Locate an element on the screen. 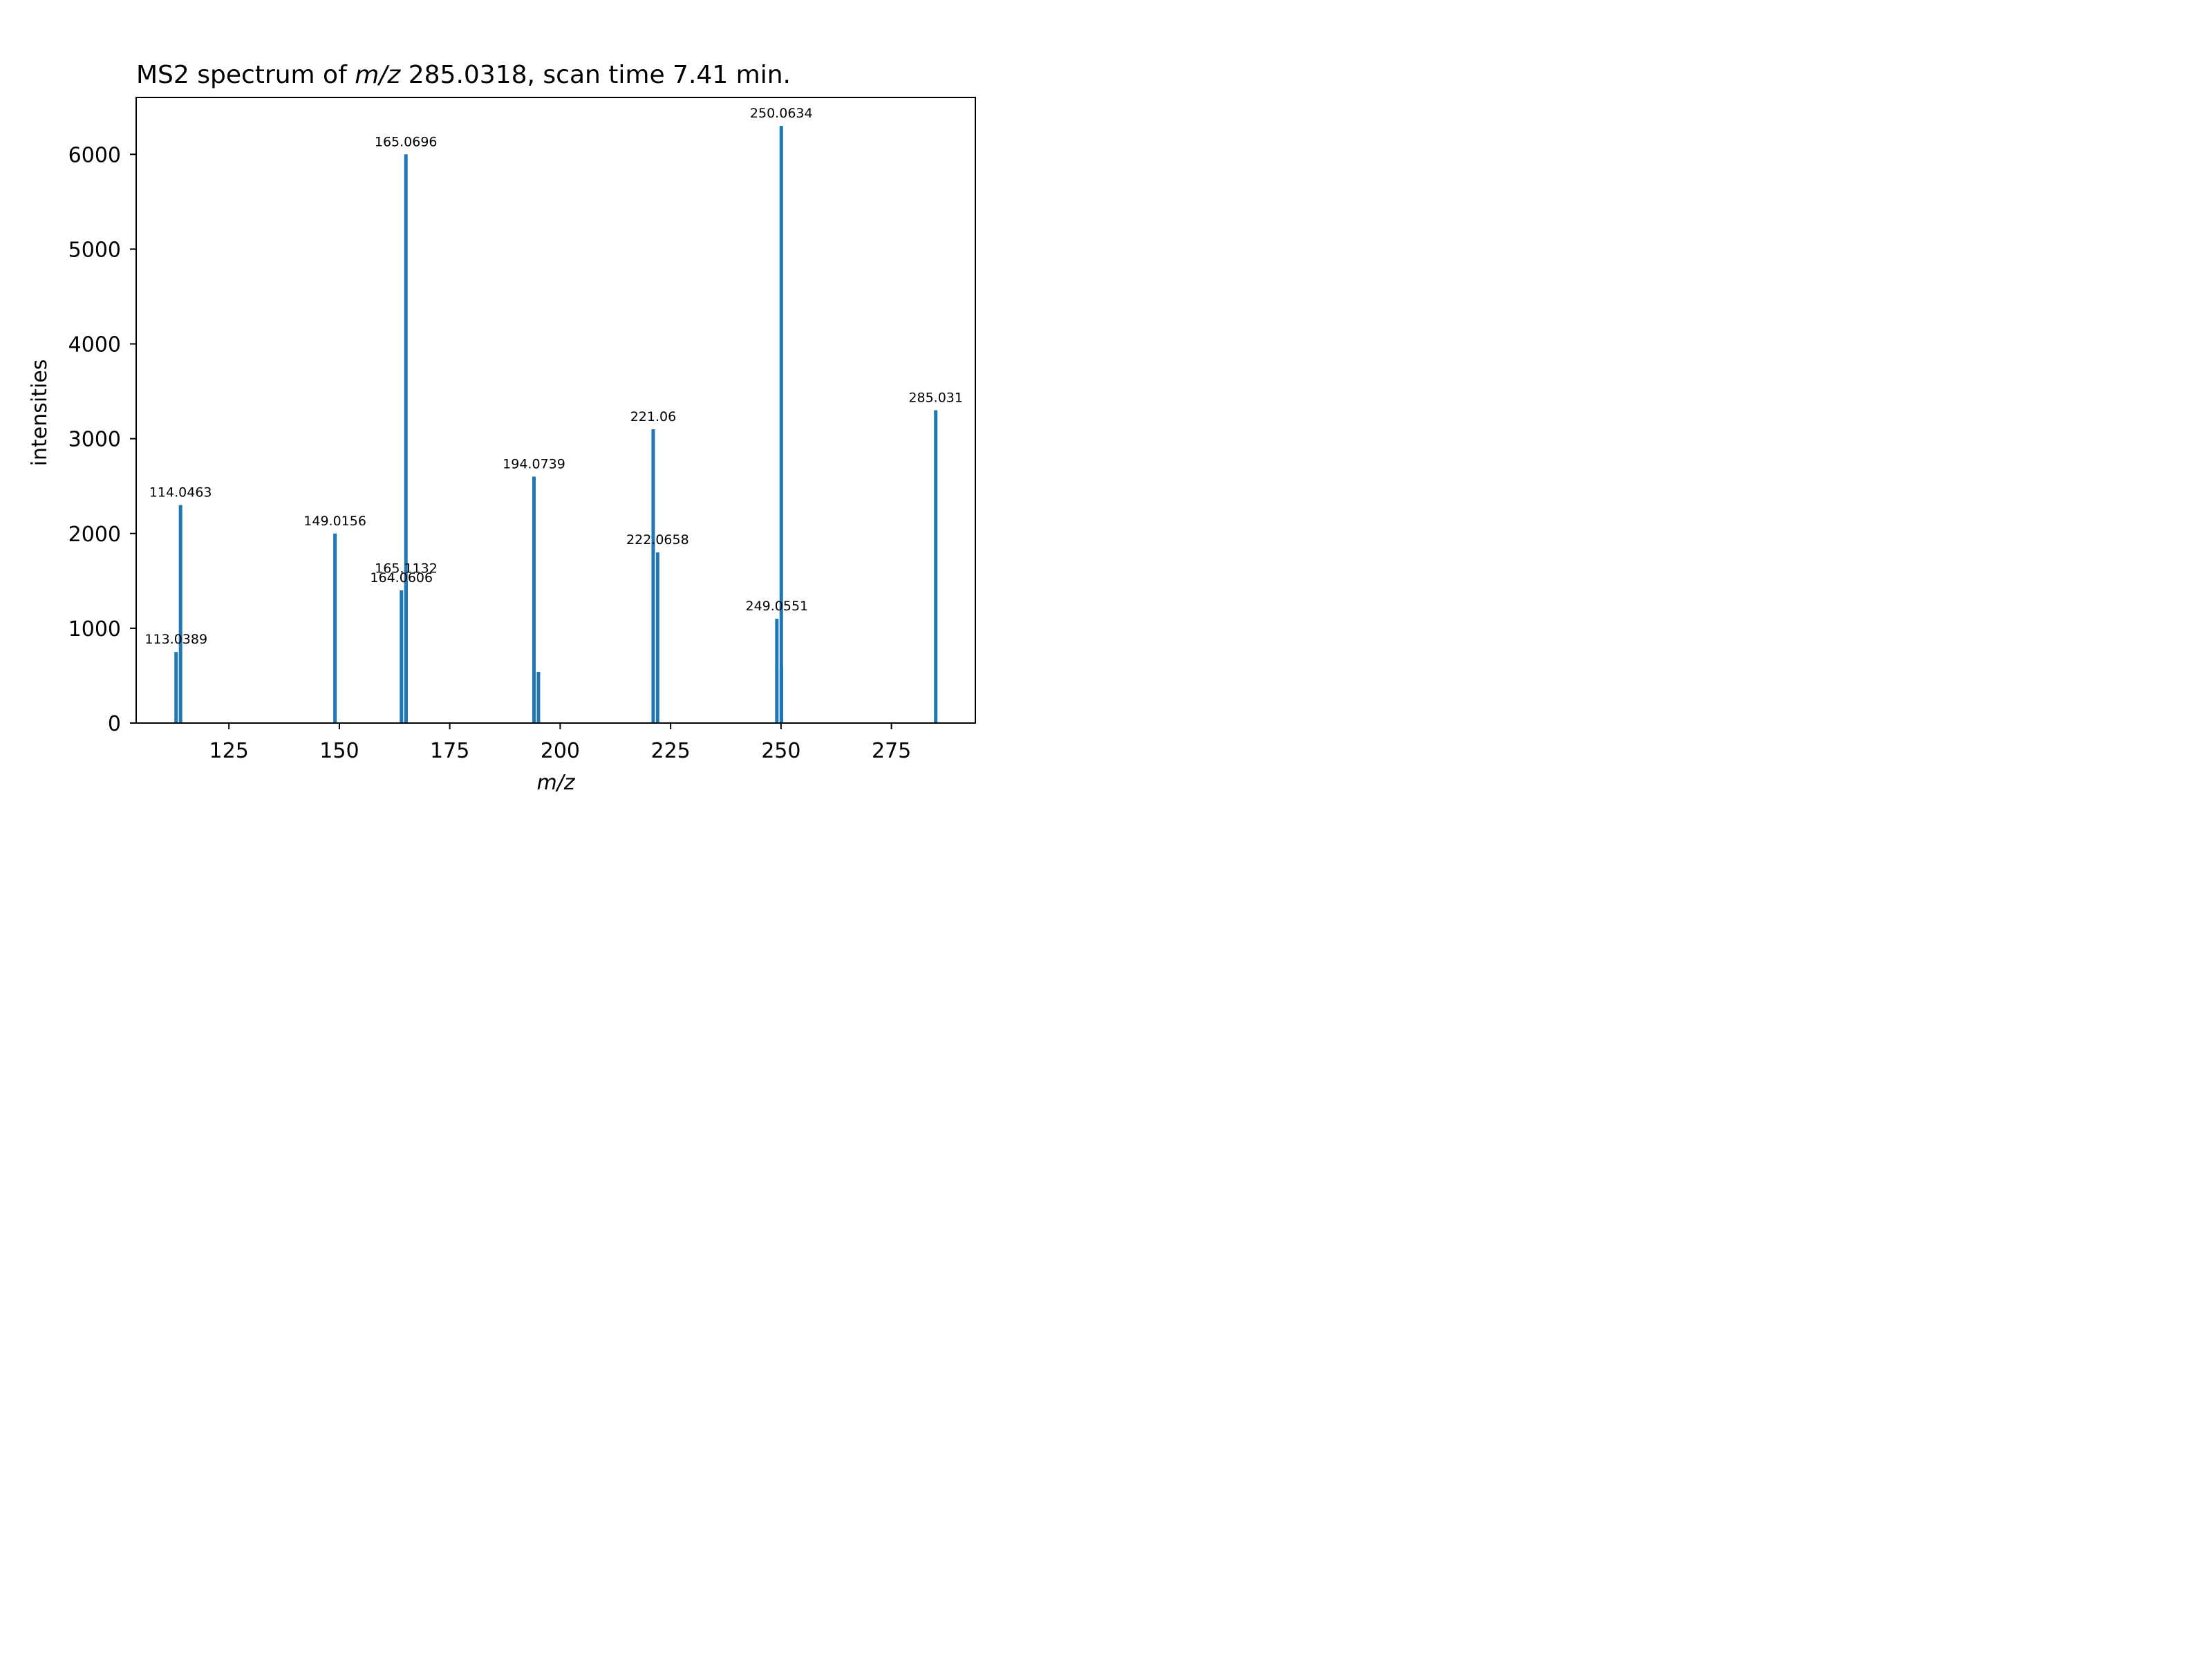 The height and width of the screenshot is (1659, 2212). peak-label: 221.06 is located at coordinates (653, 417).